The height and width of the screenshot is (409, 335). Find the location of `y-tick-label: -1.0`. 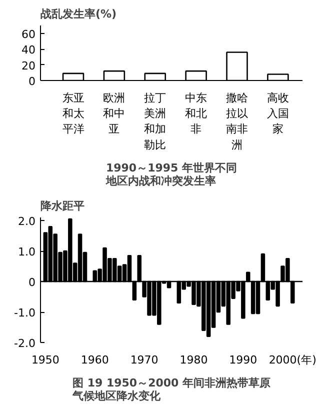

y-tick-label: -1.0 is located at coordinates (25, 313).